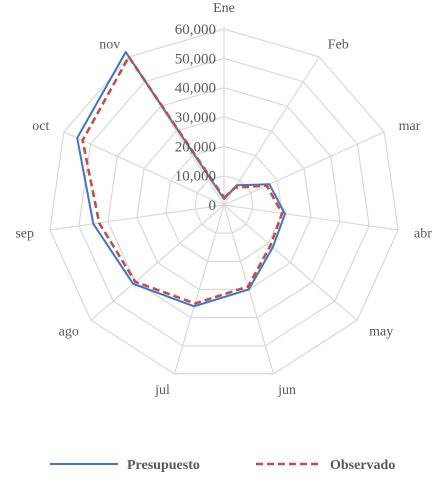  I want to click on category-label: ago, so click(69, 332).